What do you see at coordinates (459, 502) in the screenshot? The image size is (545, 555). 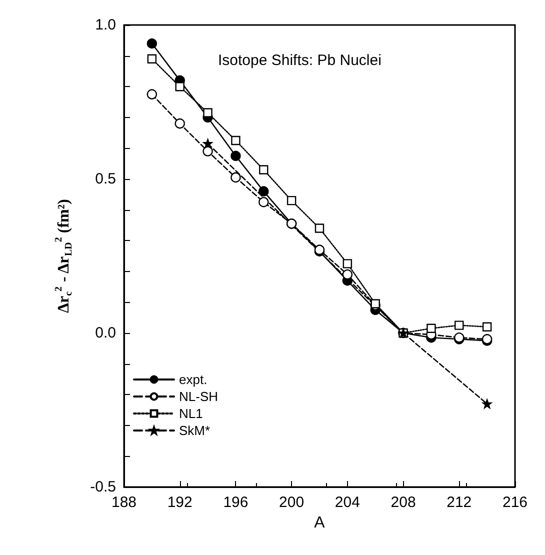 I see `x-tick-label: 212` at bounding box center [459, 502].